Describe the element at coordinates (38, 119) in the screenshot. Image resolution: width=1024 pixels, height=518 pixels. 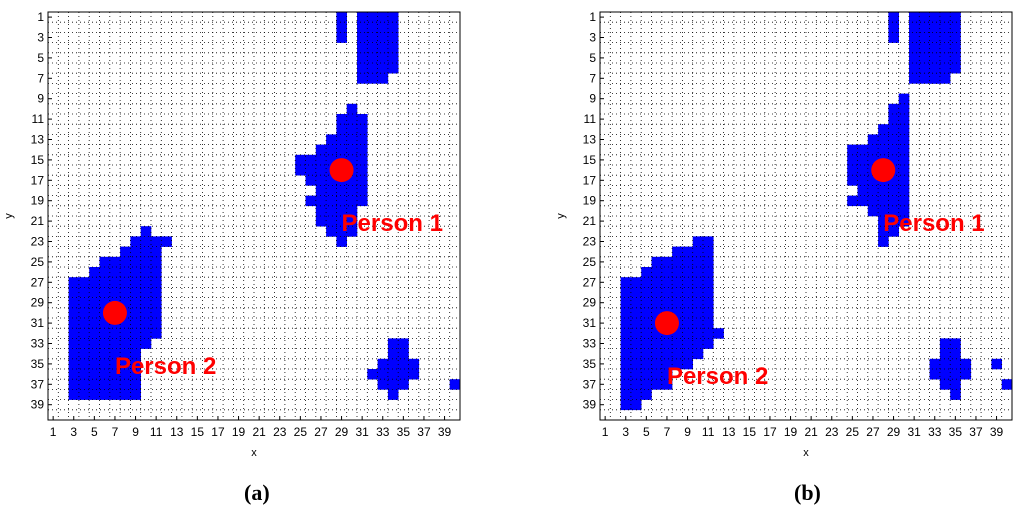
I see `y-tick-label: 11` at that location.